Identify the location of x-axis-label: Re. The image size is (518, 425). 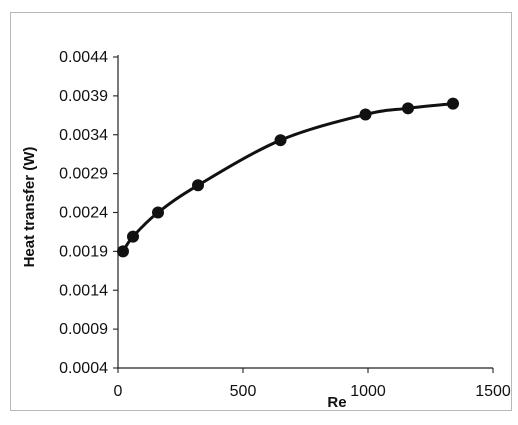
(336, 402).